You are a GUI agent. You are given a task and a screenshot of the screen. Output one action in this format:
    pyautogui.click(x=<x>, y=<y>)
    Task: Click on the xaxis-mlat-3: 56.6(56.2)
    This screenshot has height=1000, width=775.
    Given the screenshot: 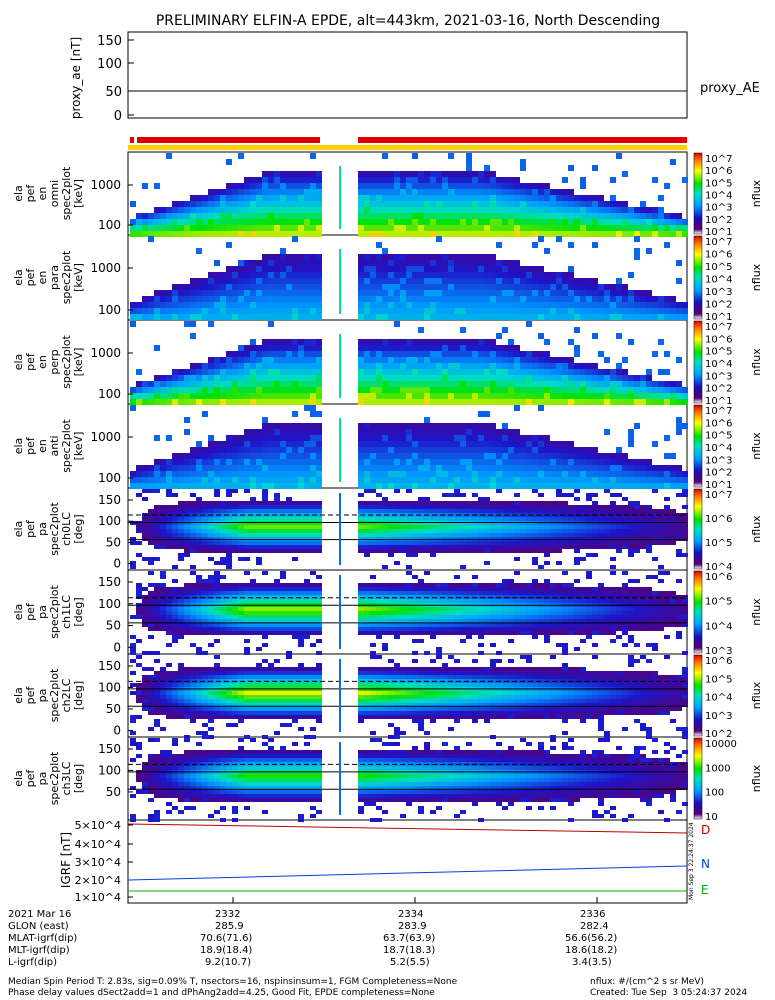 What is the action you would take?
    pyautogui.click(x=591, y=938)
    